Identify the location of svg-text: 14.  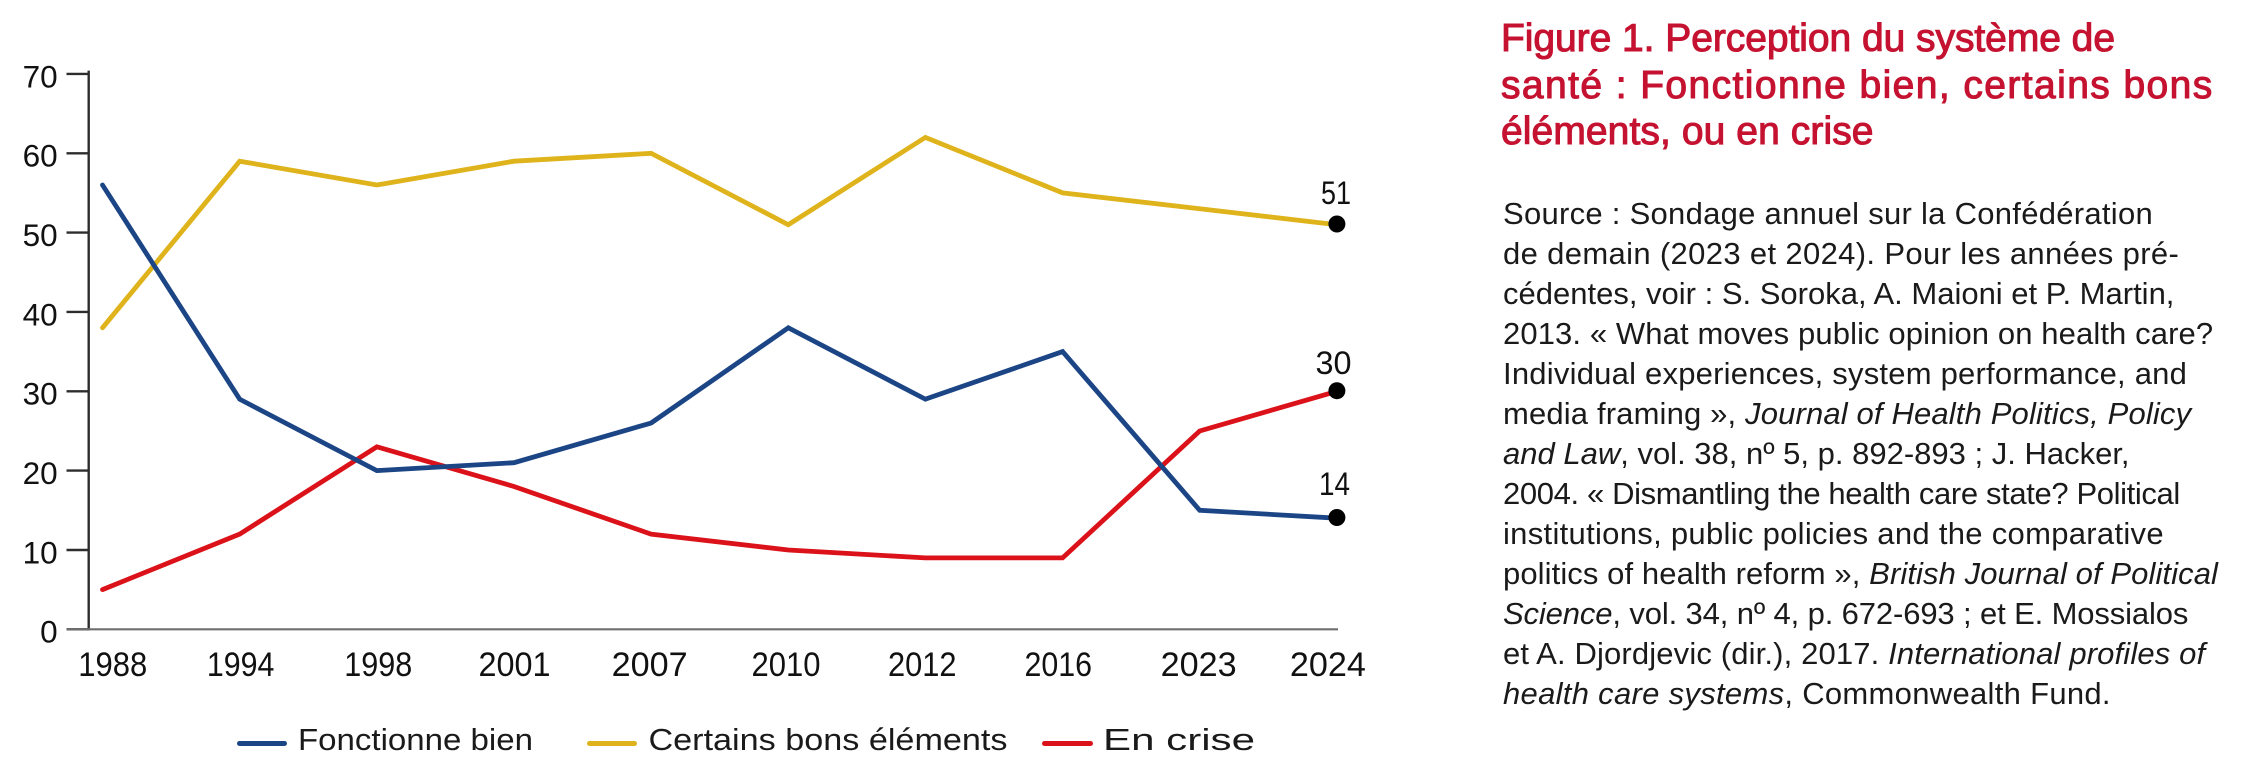
(1334, 484).